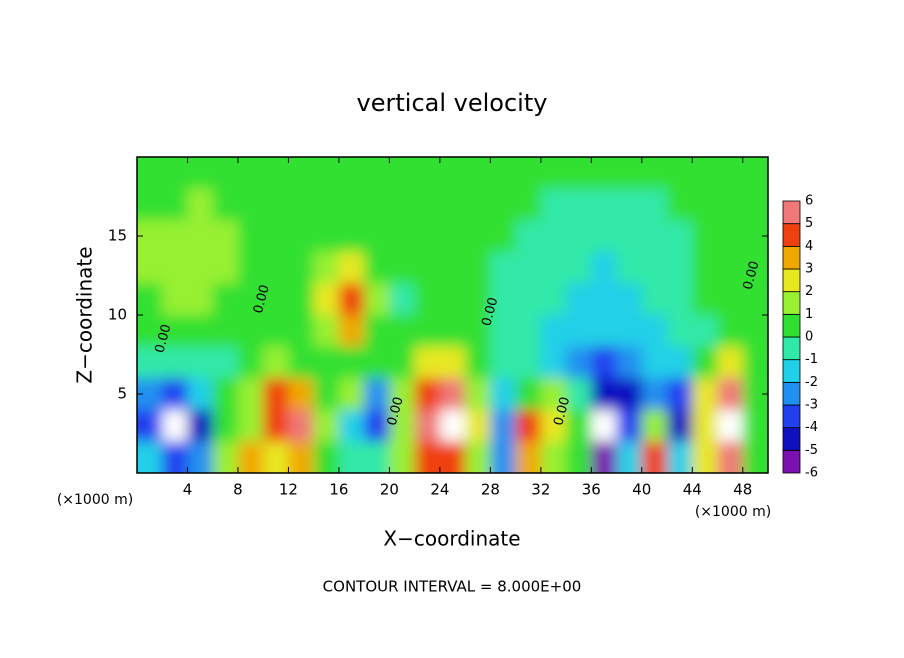  I want to click on x-tick-label: 48, so click(742, 490).